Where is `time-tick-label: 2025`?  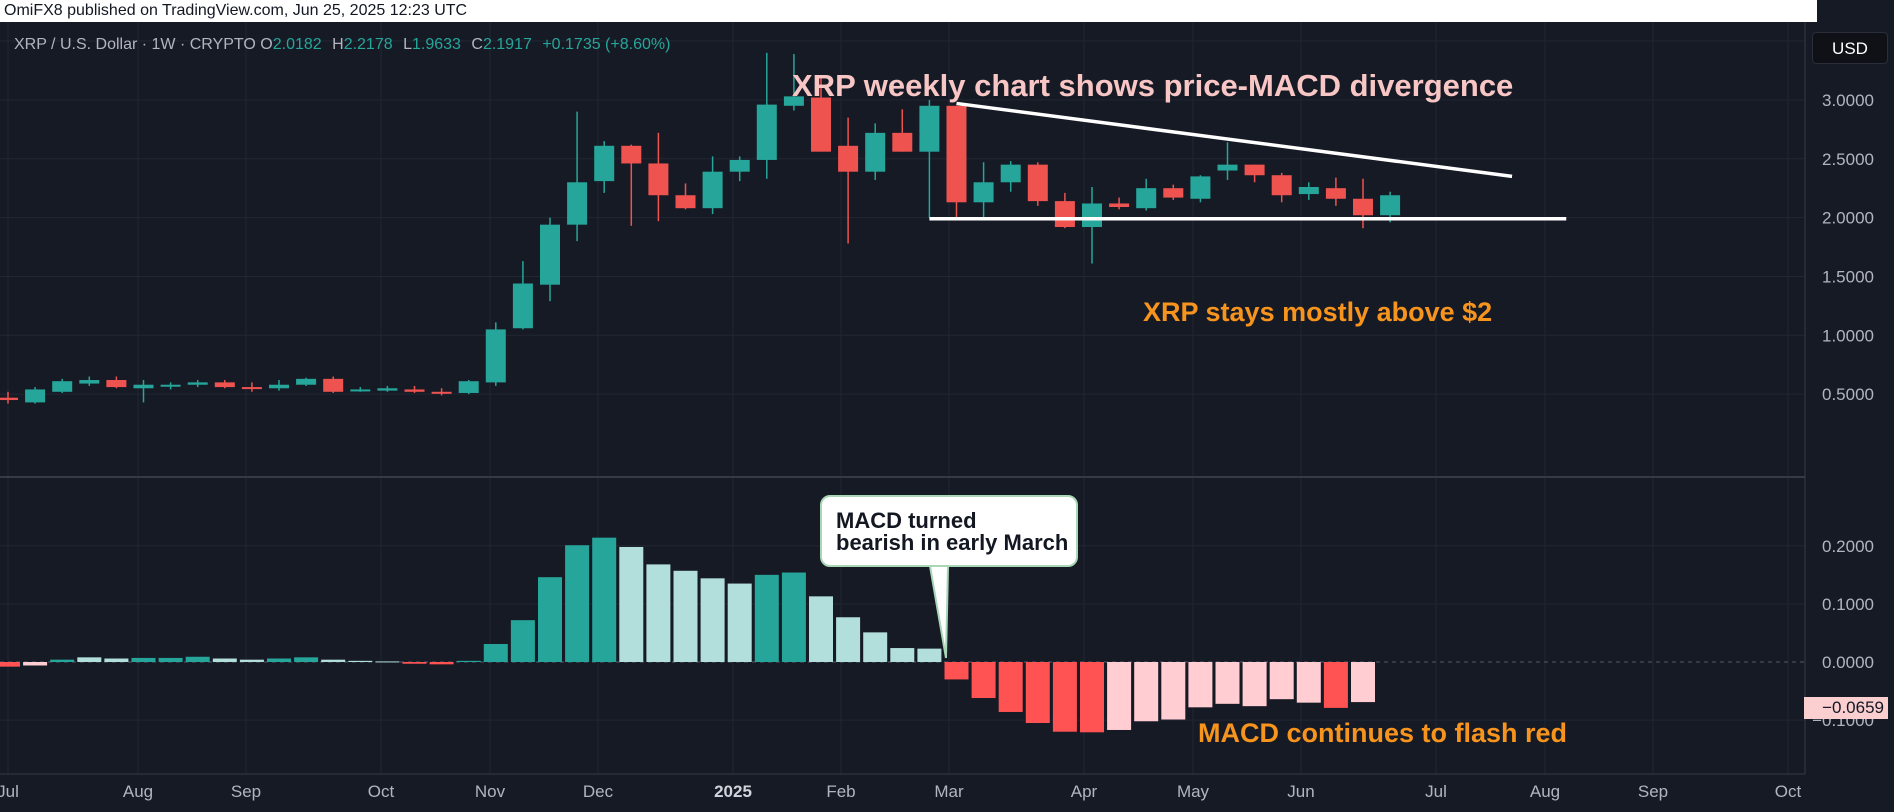 time-tick-label: 2025 is located at coordinates (733, 791).